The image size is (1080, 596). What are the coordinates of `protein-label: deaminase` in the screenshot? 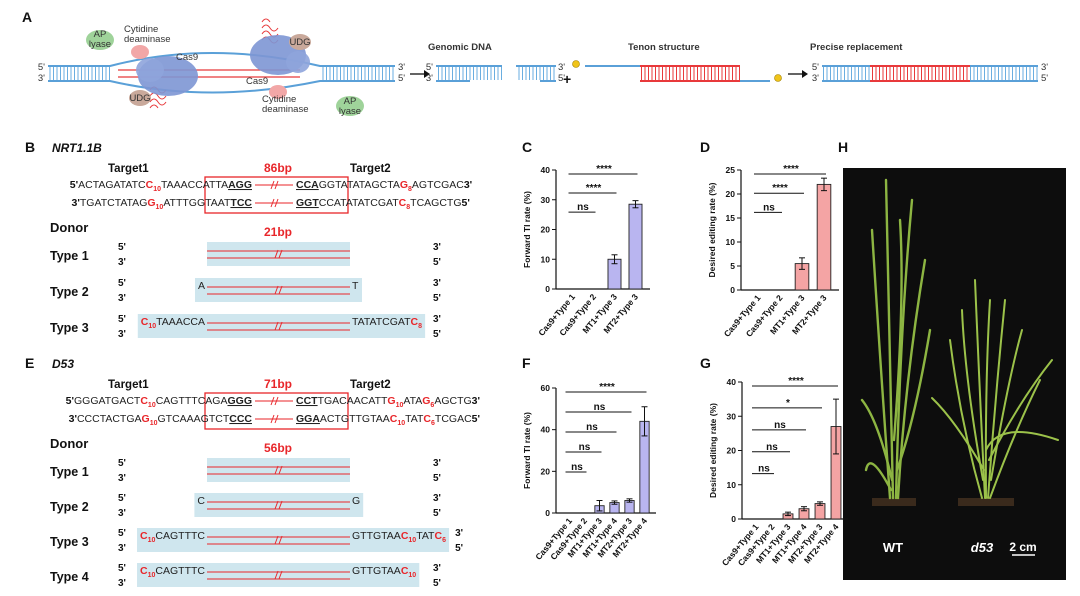 It's located at (147, 39).